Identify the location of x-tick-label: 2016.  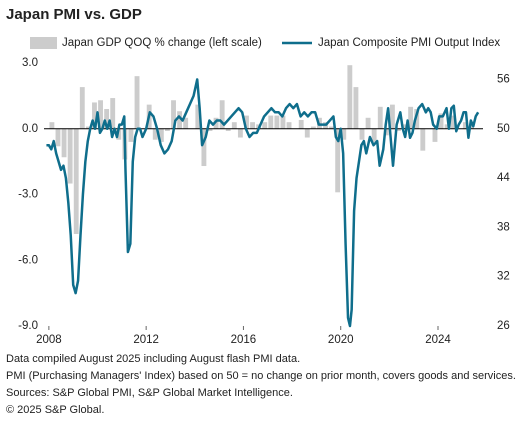
(244, 340).